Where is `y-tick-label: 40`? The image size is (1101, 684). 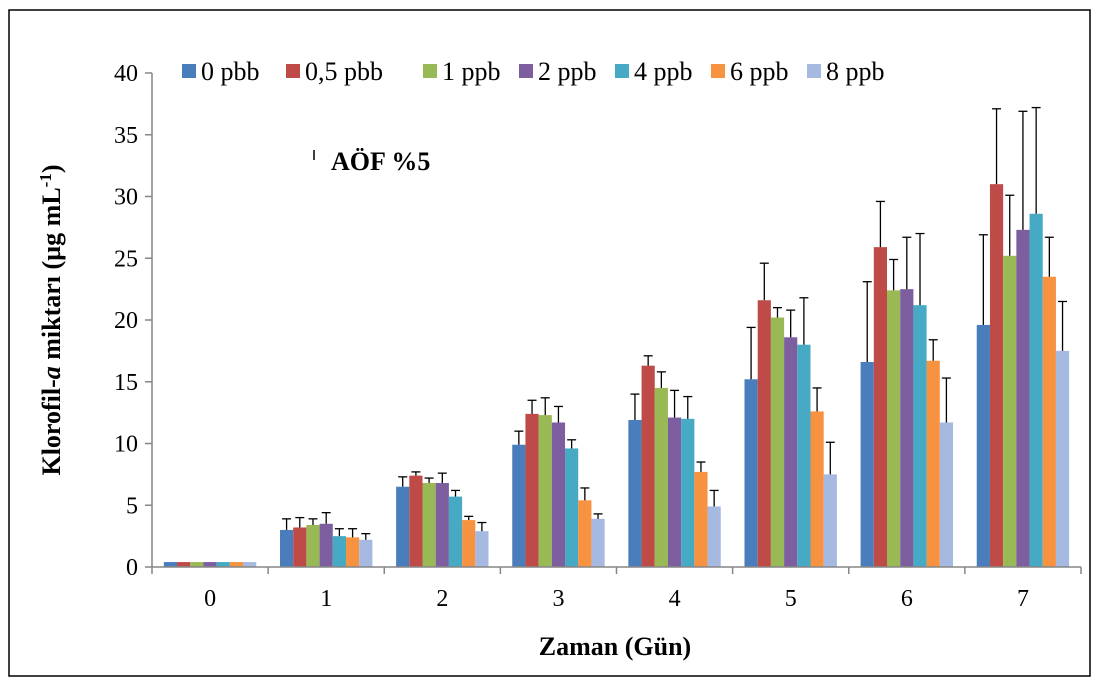 y-tick-label: 40 is located at coordinates (126, 74).